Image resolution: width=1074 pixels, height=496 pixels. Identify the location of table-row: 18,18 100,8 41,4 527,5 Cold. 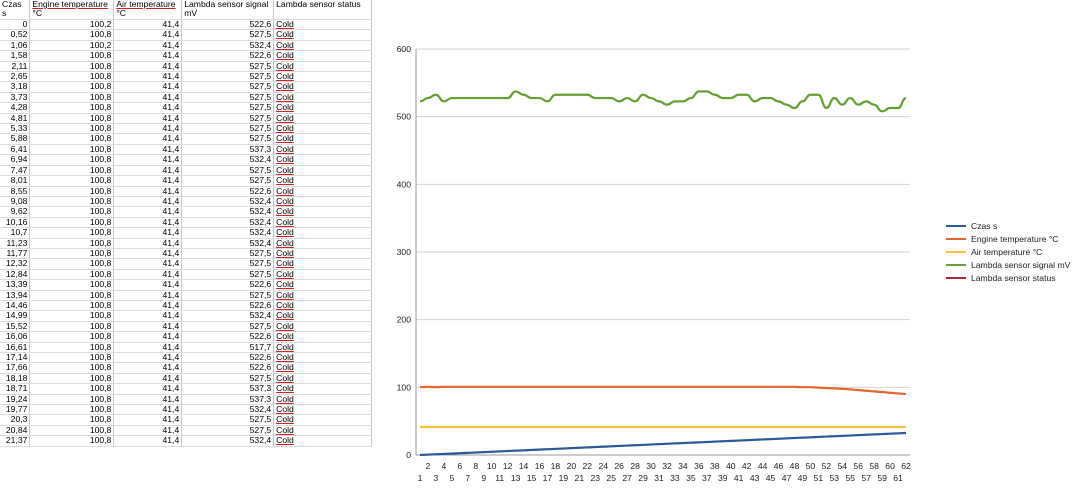
(186, 379).